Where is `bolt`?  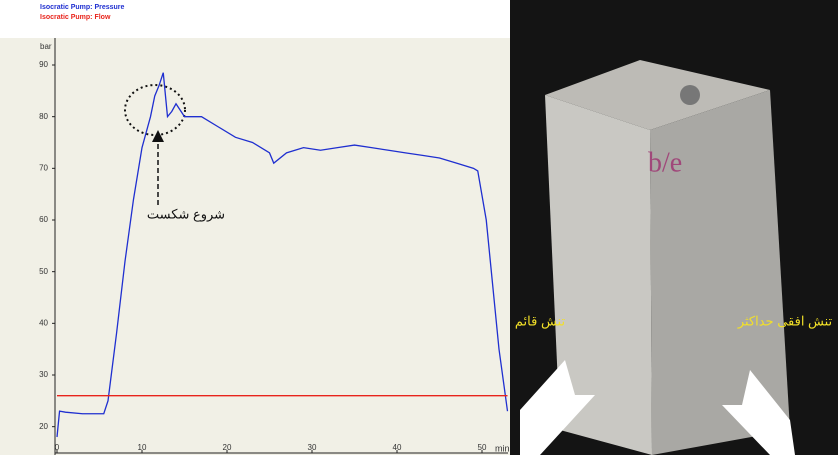
bolt is located at coordinates (690, 95).